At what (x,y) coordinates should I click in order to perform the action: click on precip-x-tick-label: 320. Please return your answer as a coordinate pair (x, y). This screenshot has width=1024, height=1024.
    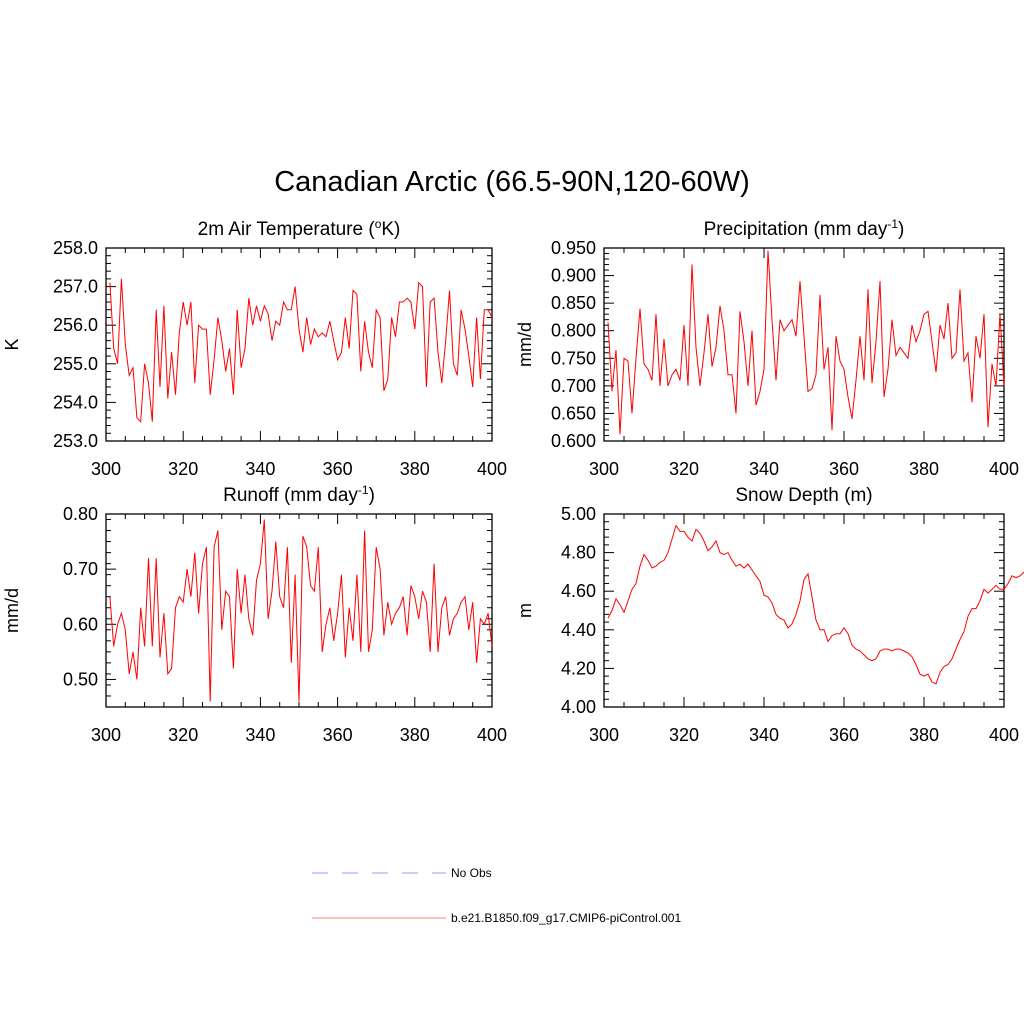
    Looking at the image, I should click on (684, 469).